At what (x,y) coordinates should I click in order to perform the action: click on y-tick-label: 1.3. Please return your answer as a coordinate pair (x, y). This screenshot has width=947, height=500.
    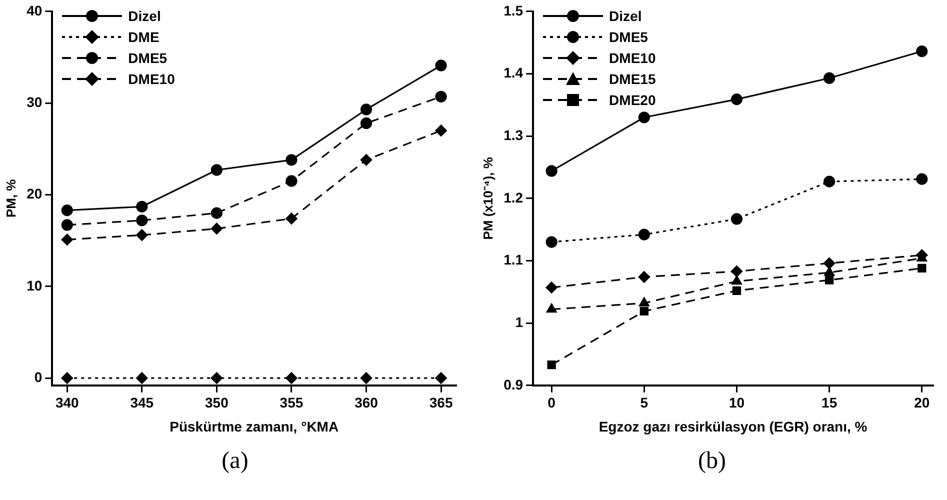
    Looking at the image, I should click on (514, 134).